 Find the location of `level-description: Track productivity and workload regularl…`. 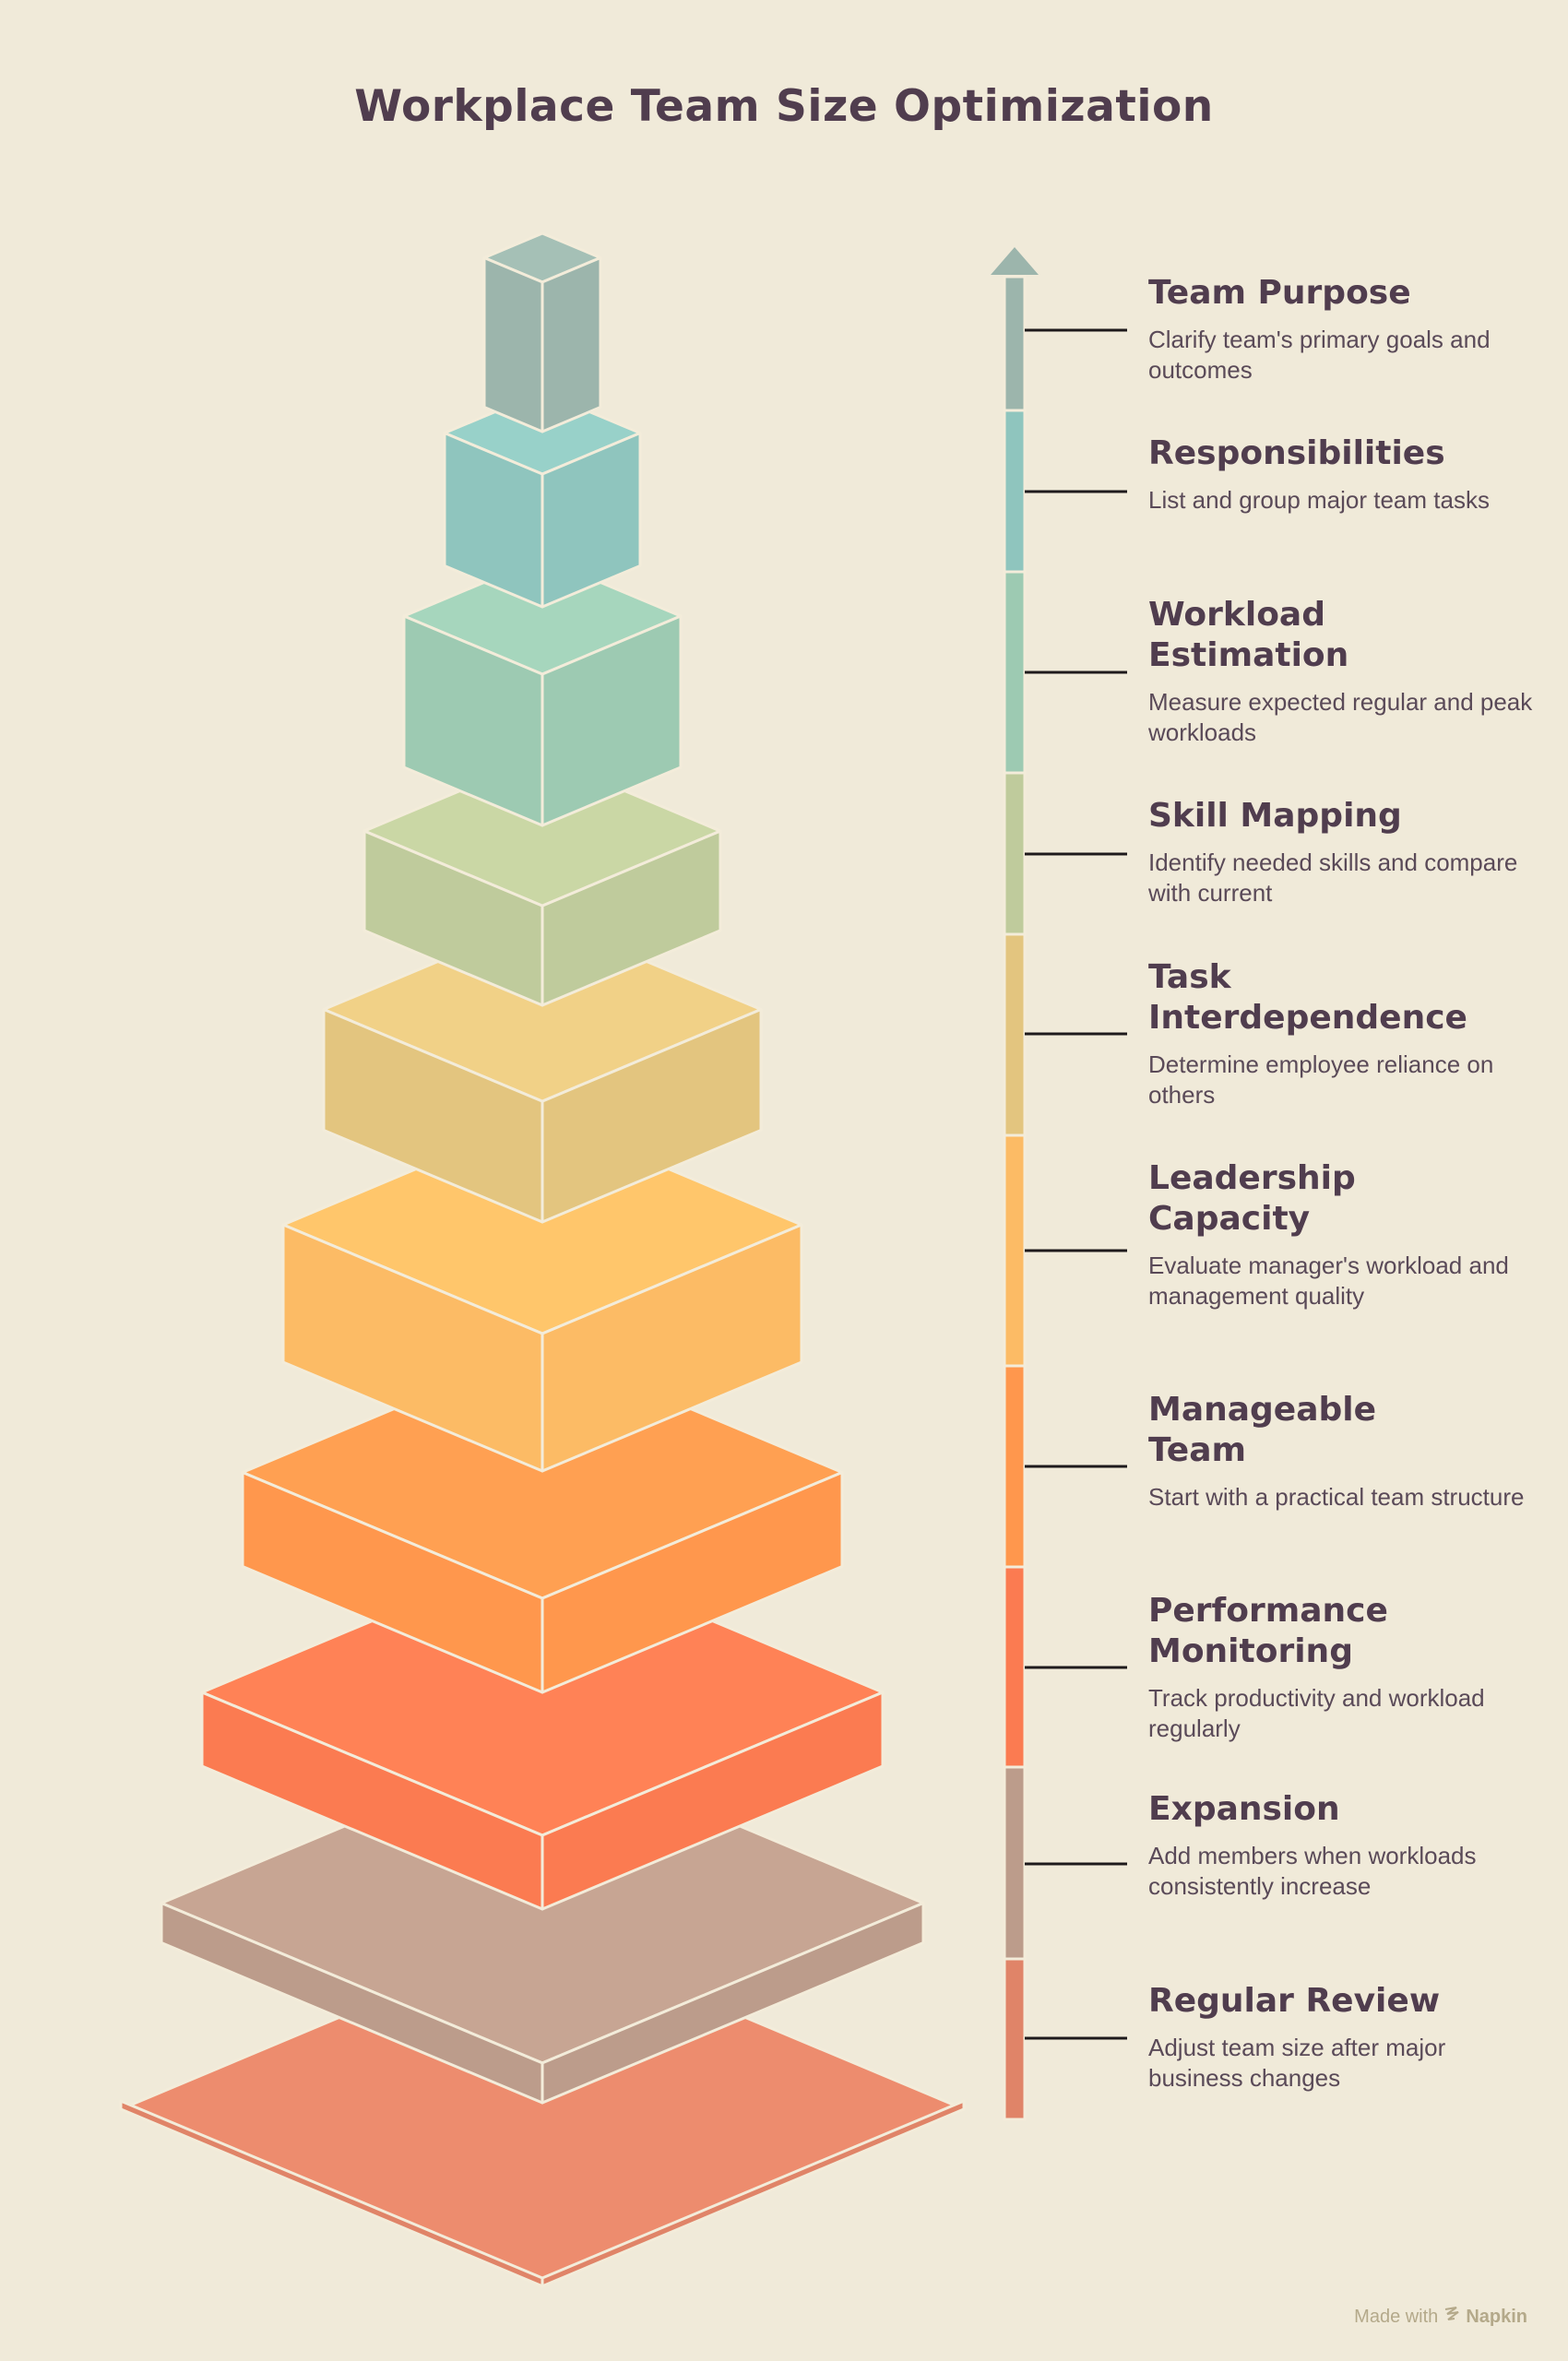

level-description: Track productivity and workload regularl… is located at coordinates (1316, 1713).